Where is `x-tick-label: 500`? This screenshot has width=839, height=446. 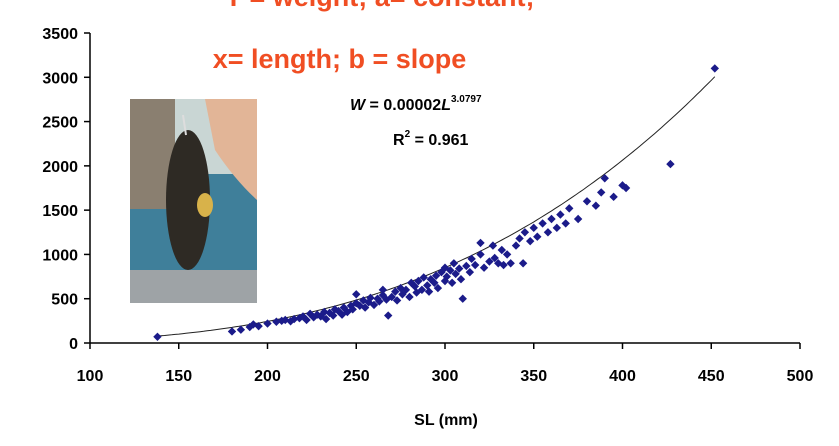
x-tick-label: 500 is located at coordinates (800, 376).